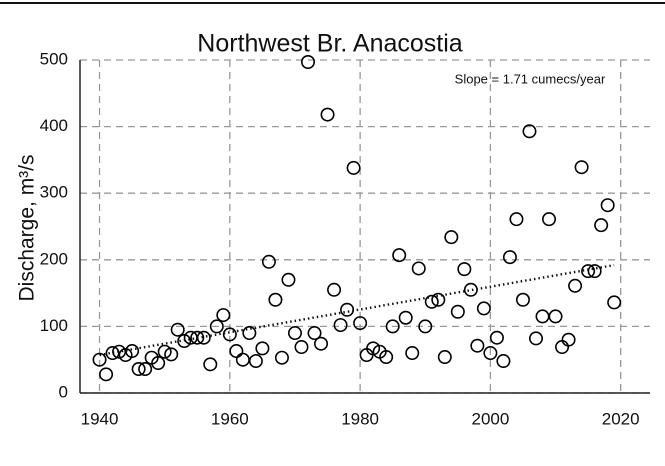  What do you see at coordinates (54, 258) in the screenshot?
I see `y-tick-label: 200` at bounding box center [54, 258].